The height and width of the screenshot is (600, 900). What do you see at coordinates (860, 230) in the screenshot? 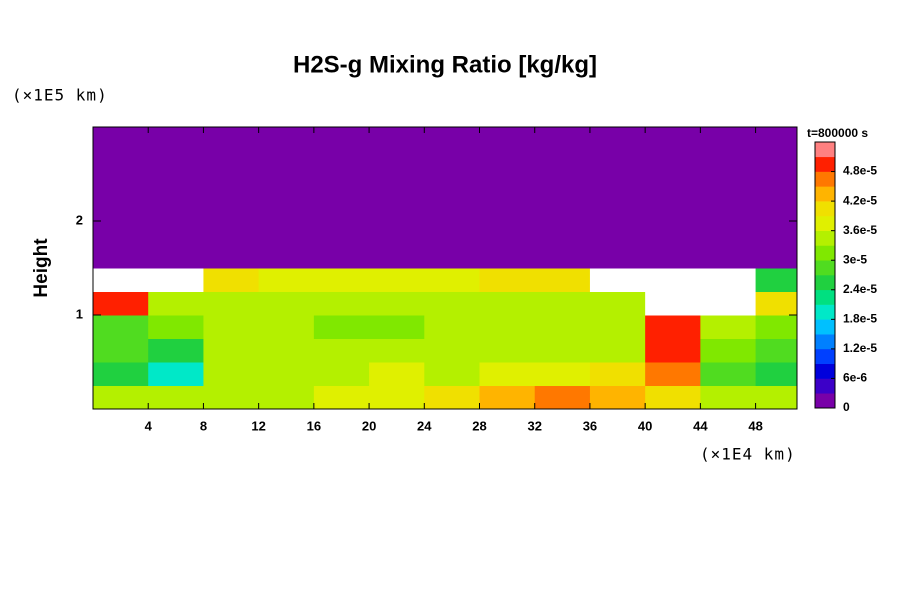
I see `colorbar-tick-label: 3.6e-5` at bounding box center [860, 230].